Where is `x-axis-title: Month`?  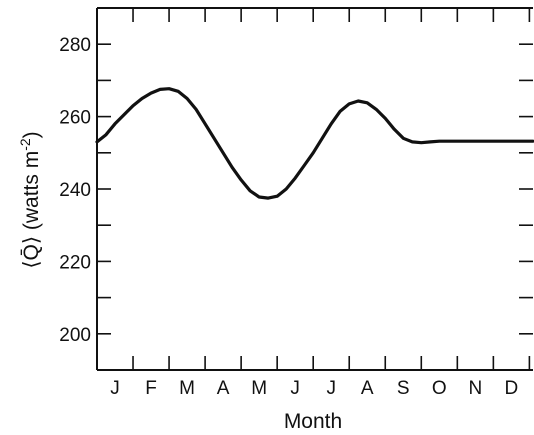 x-axis-title: Month is located at coordinates (313, 421).